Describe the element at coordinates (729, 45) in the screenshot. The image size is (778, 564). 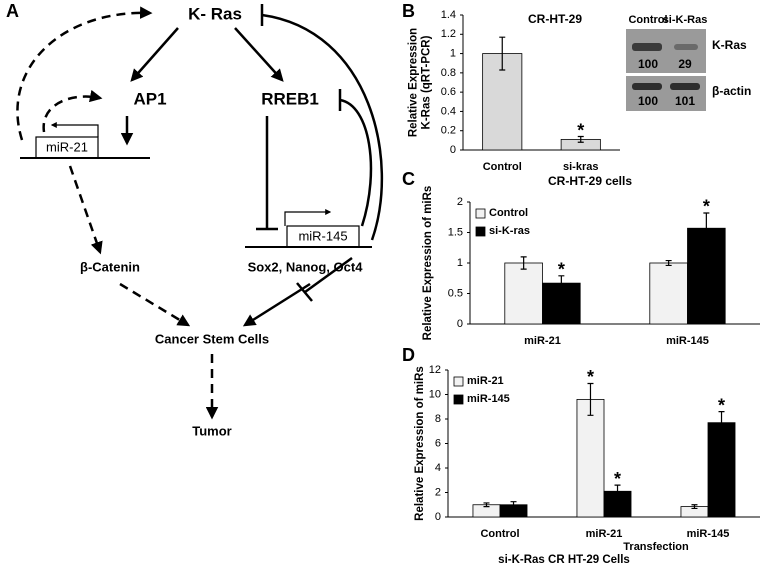
I see `blot-row: K-Ras` at that location.